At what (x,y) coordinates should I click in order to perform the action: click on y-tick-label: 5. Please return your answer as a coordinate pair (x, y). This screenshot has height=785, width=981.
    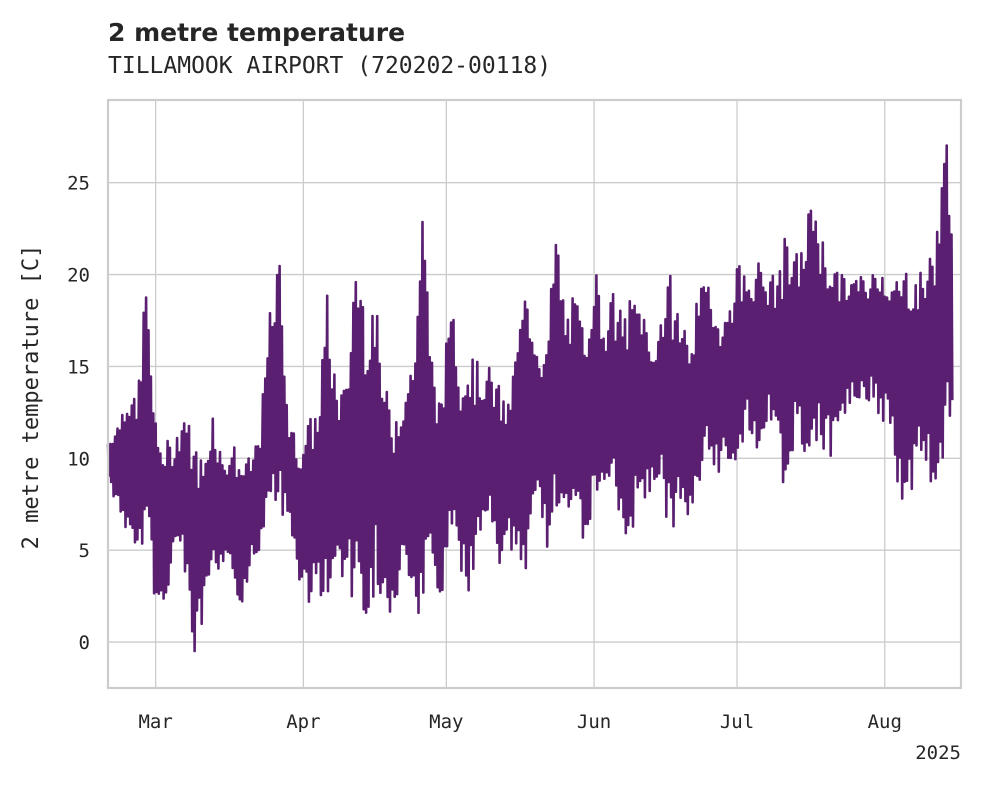
    Looking at the image, I should click on (84, 551).